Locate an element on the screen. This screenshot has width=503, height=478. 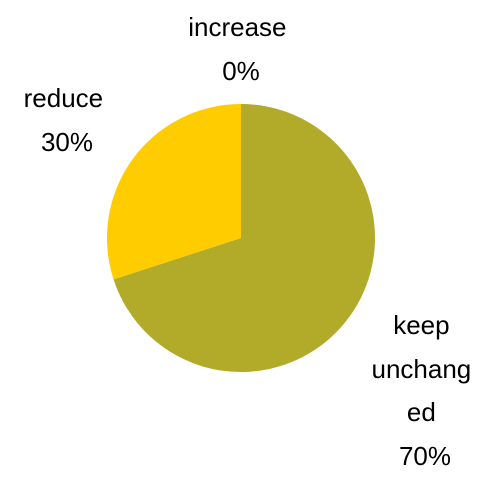
slice-label-increase-line-1: increase is located at coordinates (237, 27).